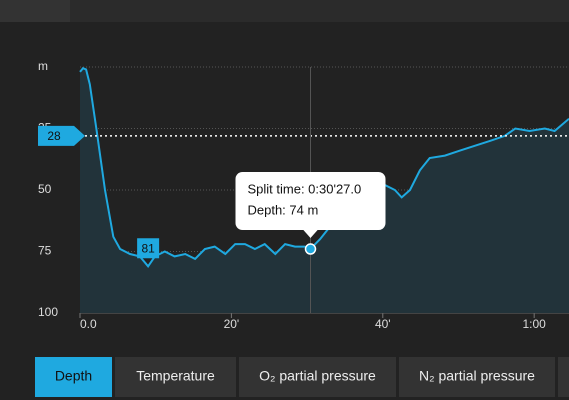 Image resolution: width=569 pixels, height=400 pixels. I want to click on tooltip-pointer, so click(310, 233).